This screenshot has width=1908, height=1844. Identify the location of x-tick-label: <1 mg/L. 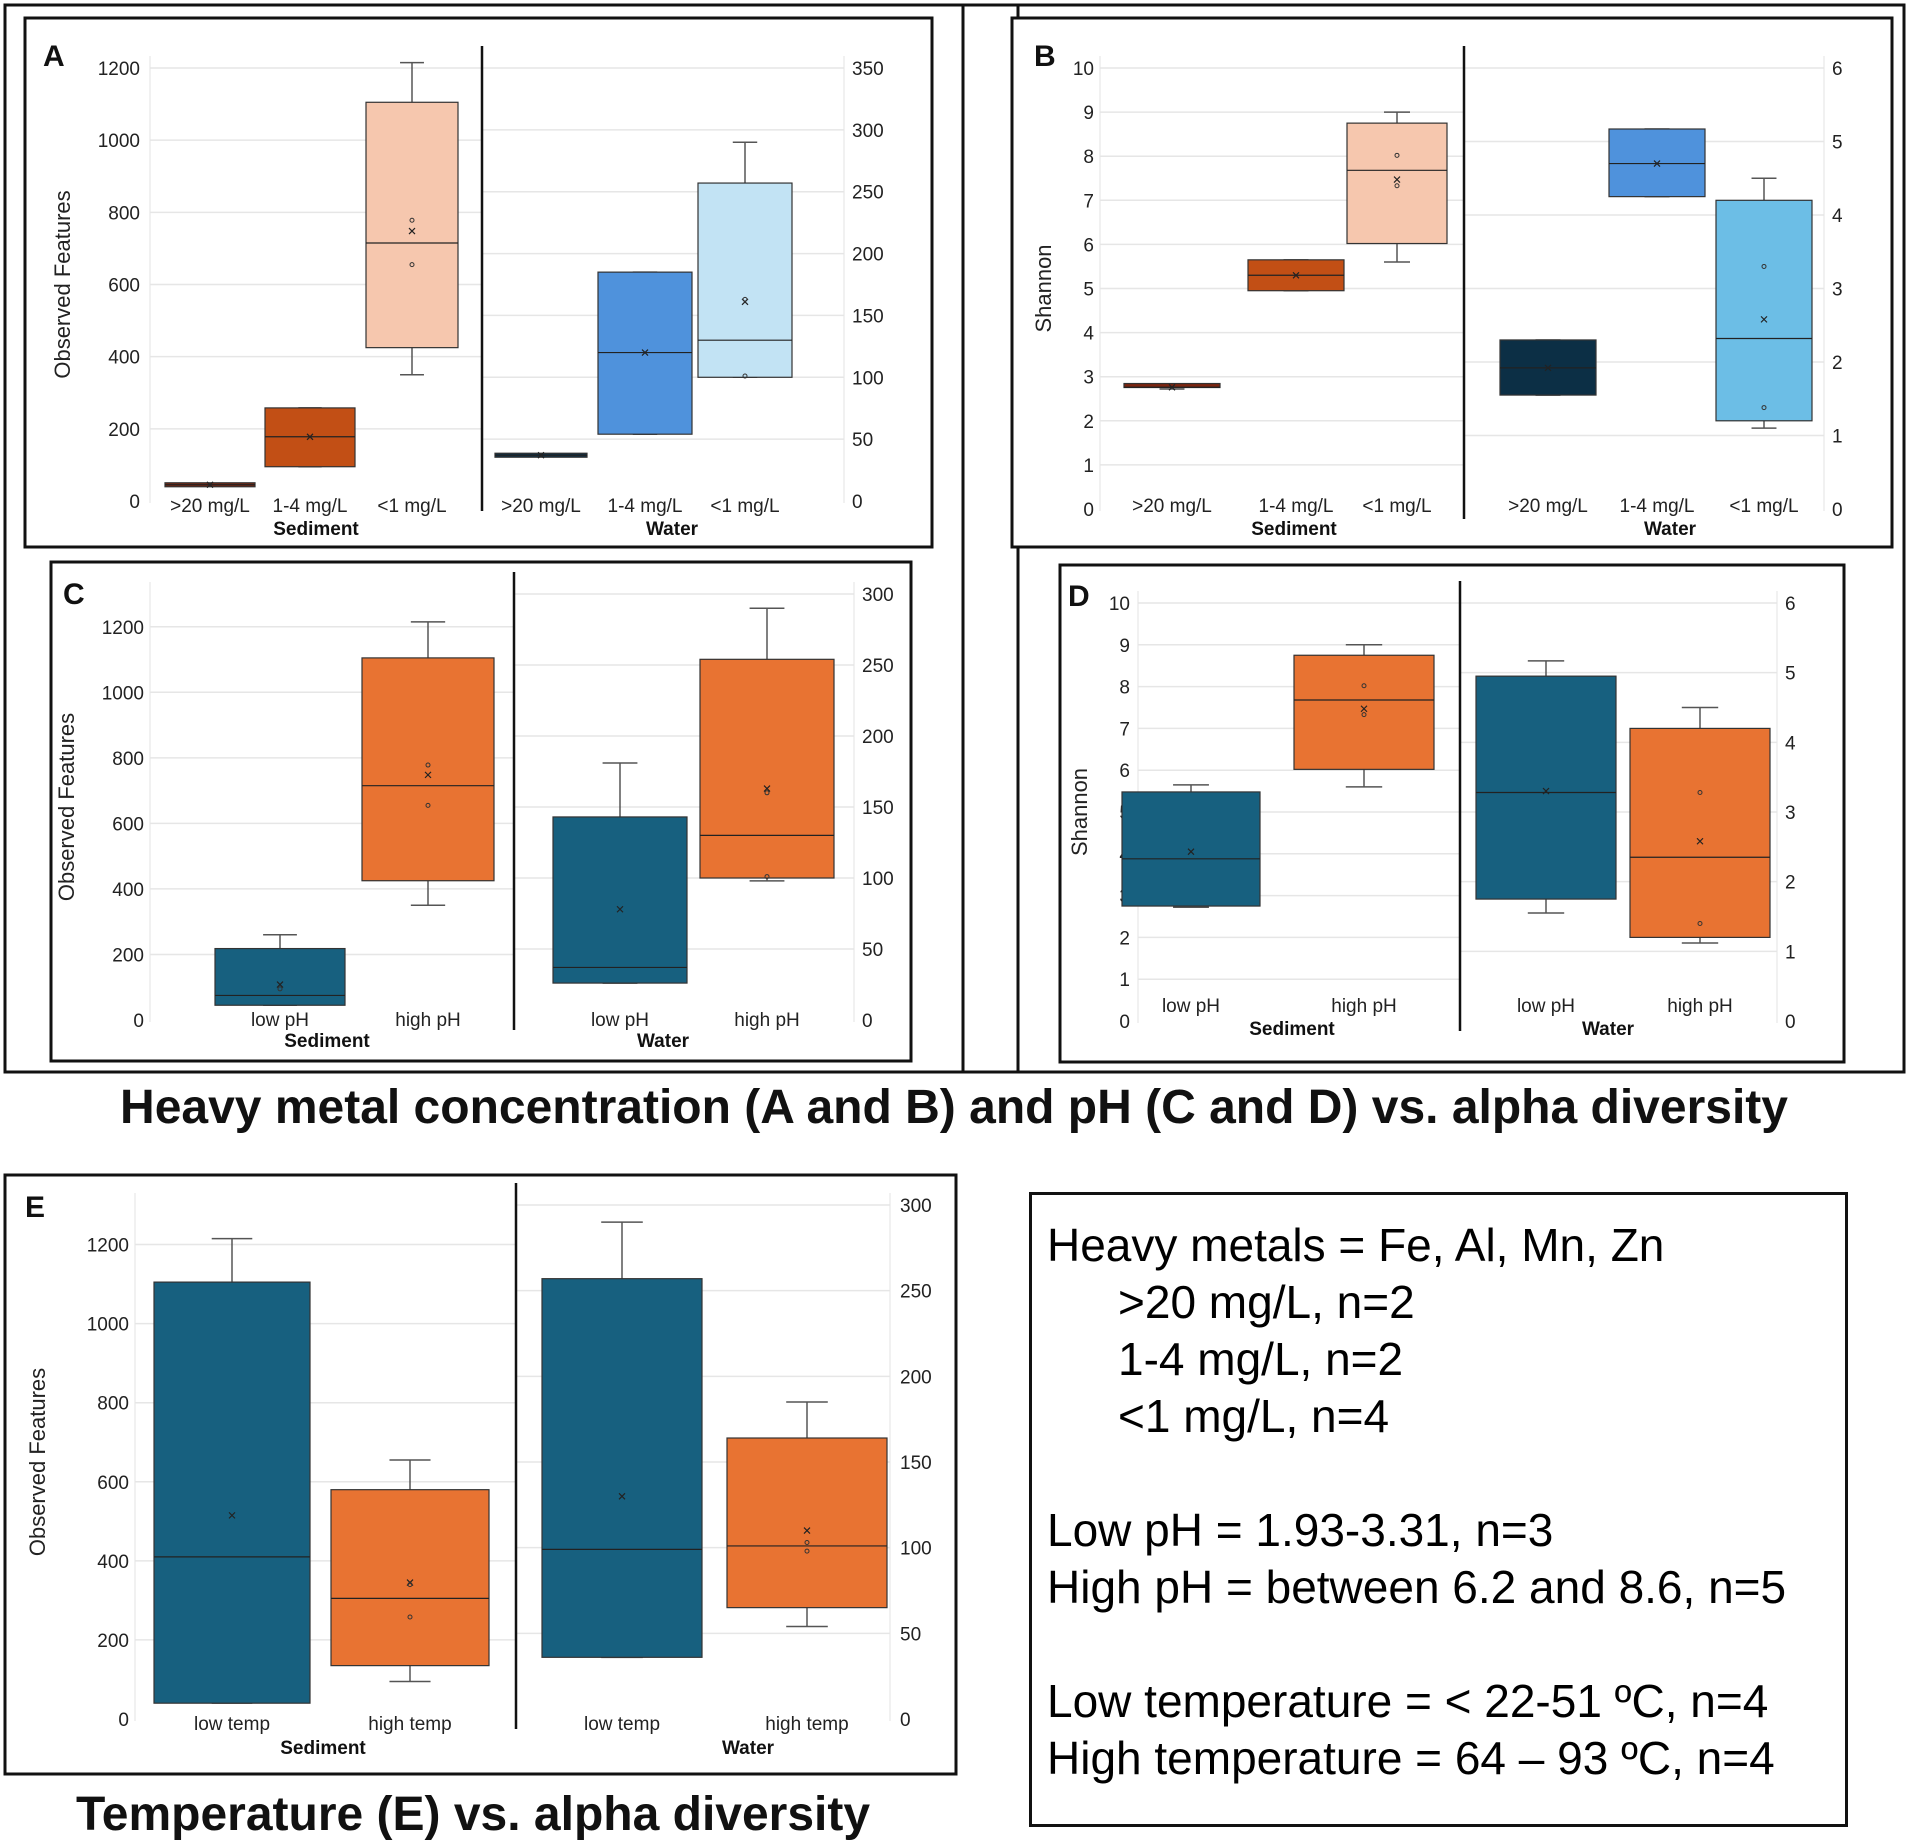
(411, 506).